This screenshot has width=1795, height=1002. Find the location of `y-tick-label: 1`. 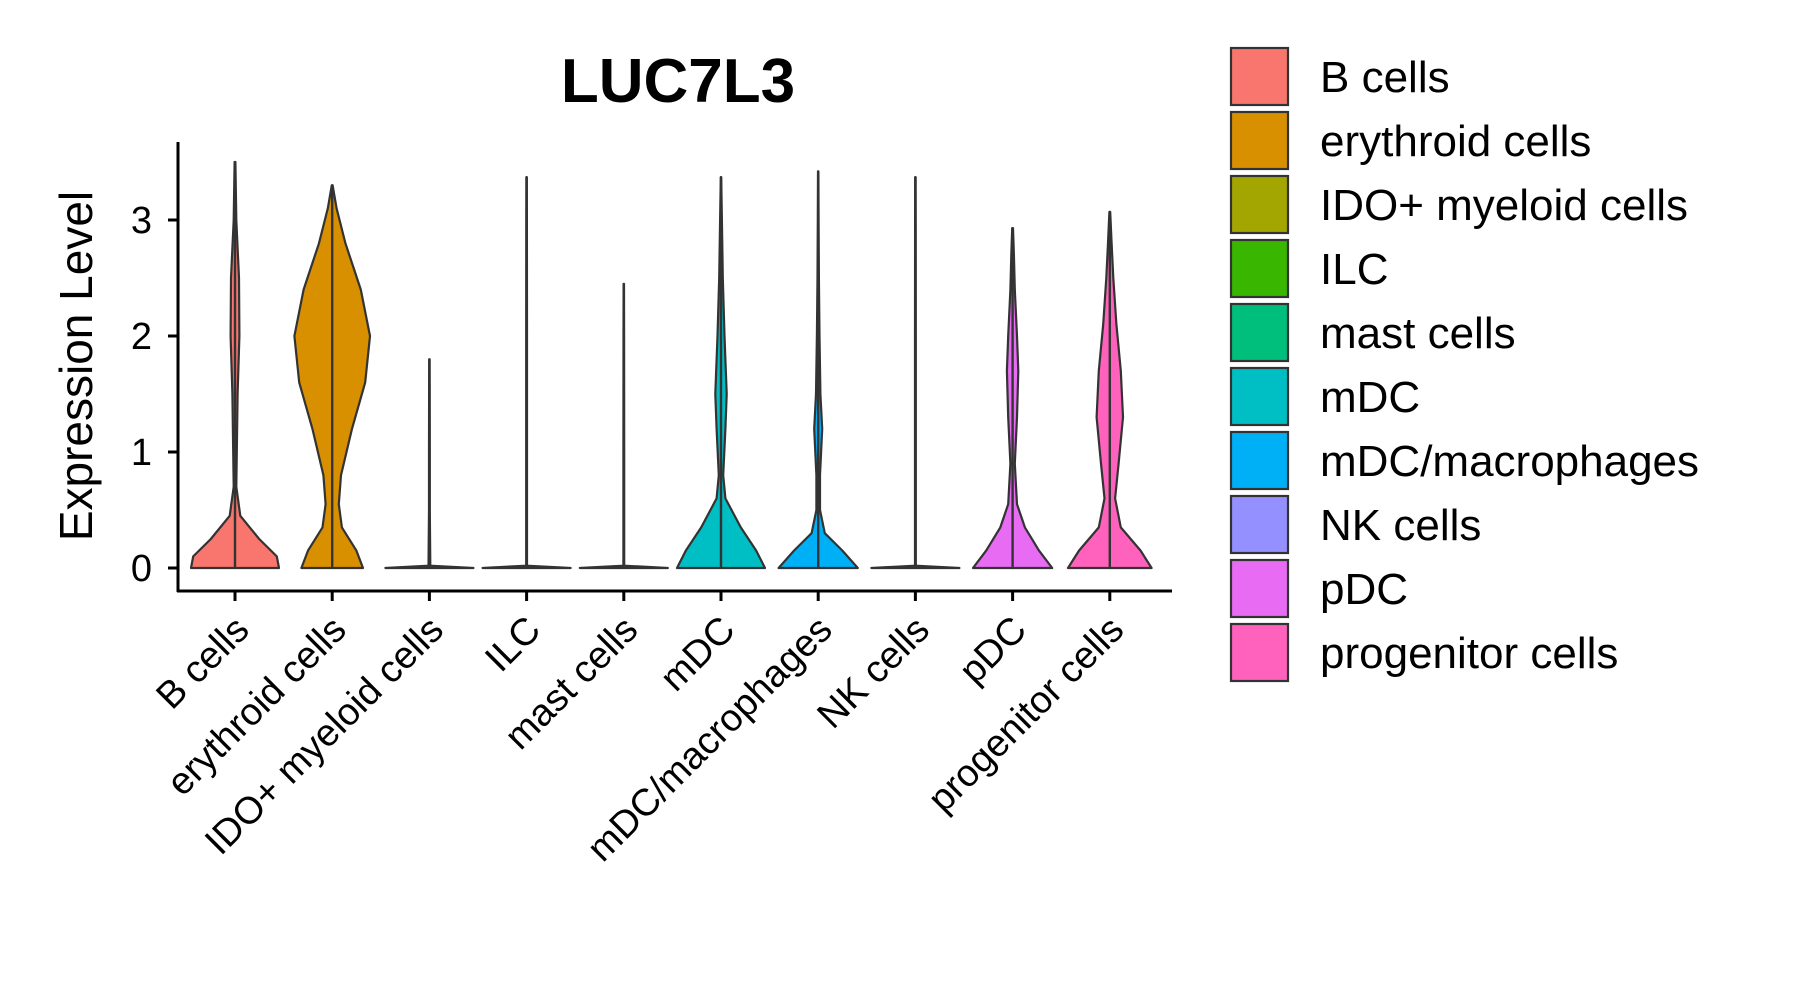

y-tick-label: 1 is located at coordinates (141, 453).